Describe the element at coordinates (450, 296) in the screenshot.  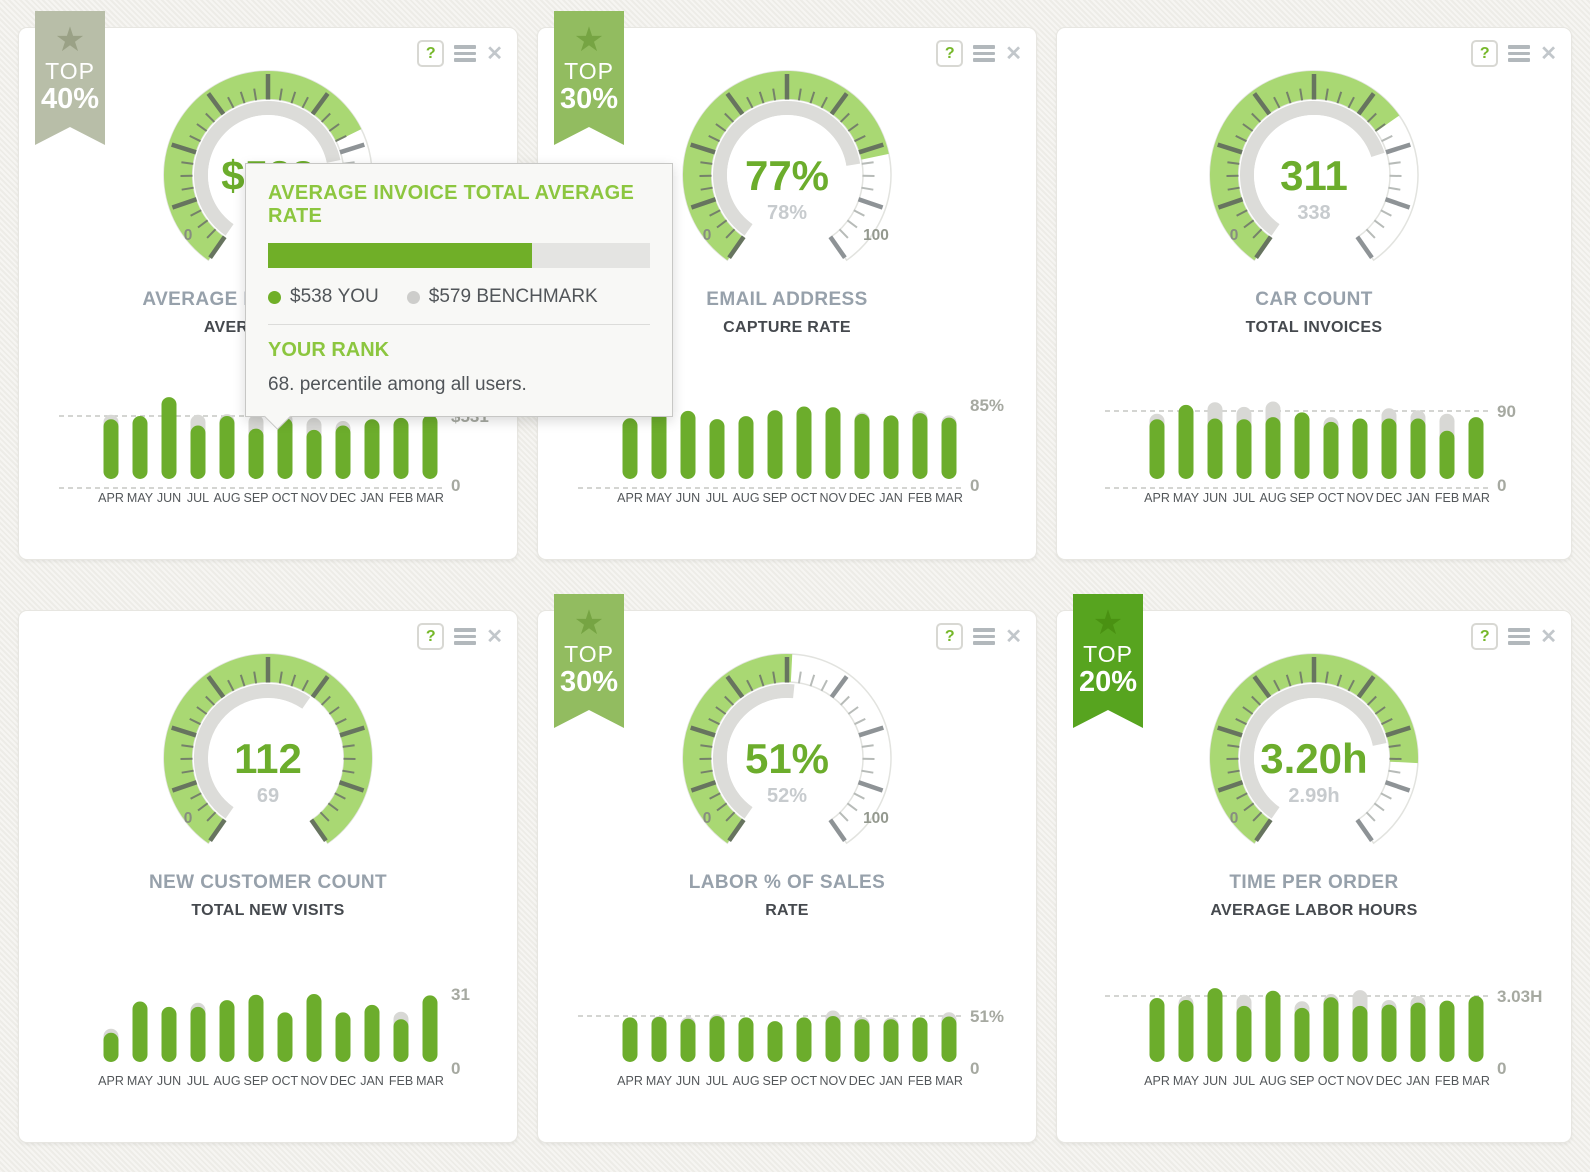
I see `benchmark-value: $579` at that location.